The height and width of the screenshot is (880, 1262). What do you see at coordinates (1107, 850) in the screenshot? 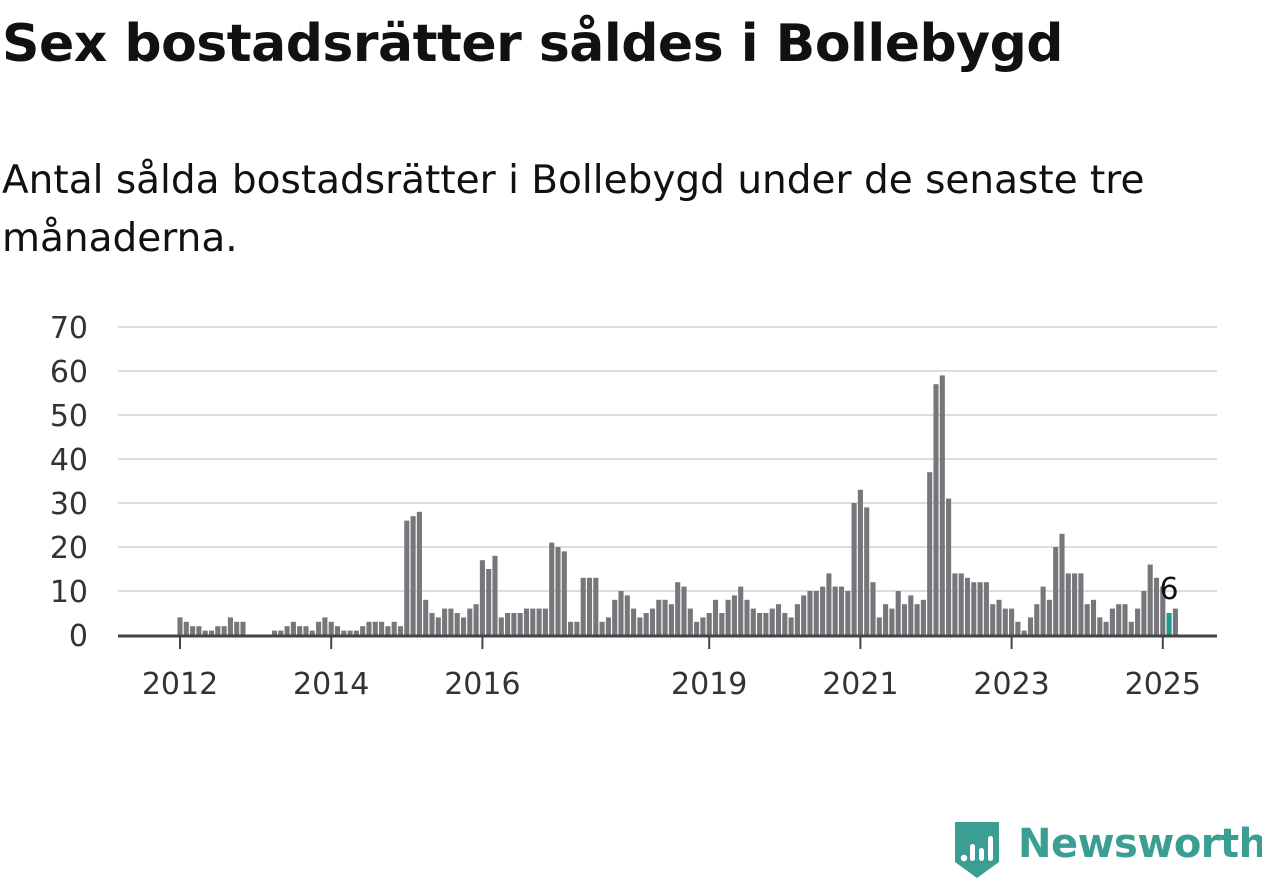
I see `newsworthy-brand: Newsworthy` at bounding box center [1107, 850].